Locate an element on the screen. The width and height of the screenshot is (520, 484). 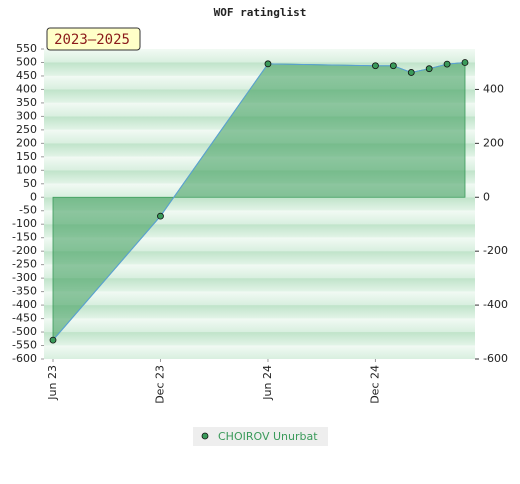
y-tick-label: 150 is located at coordinates (26, 156).